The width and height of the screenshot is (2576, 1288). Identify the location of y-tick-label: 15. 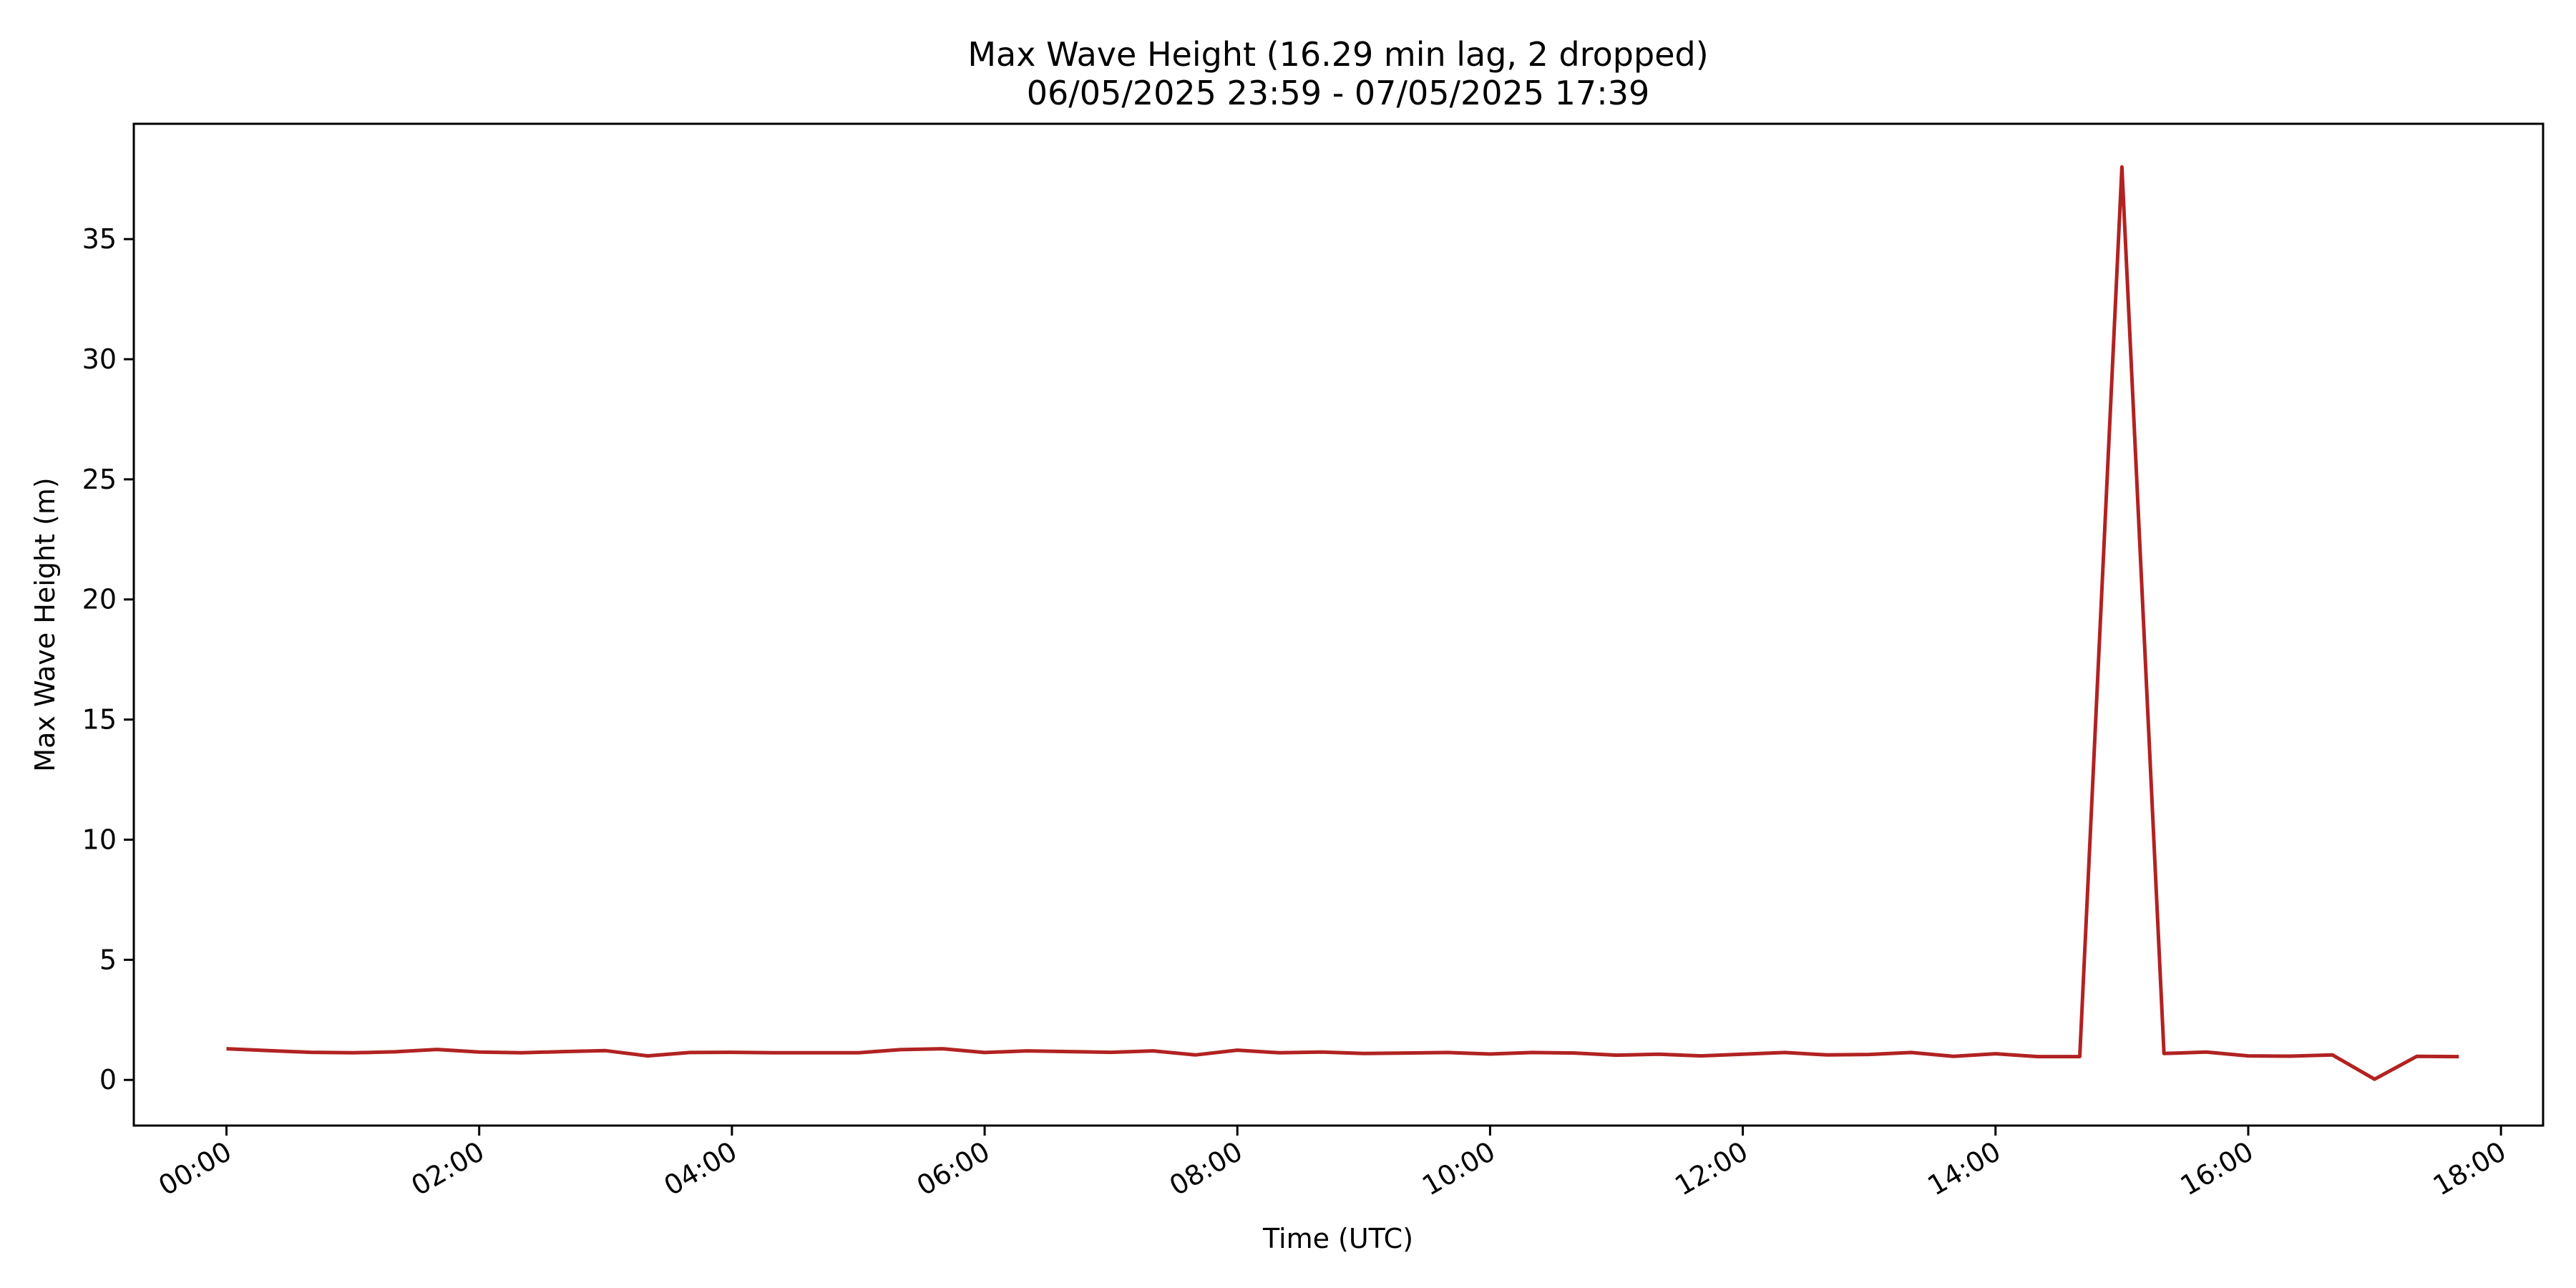
(100, 720).